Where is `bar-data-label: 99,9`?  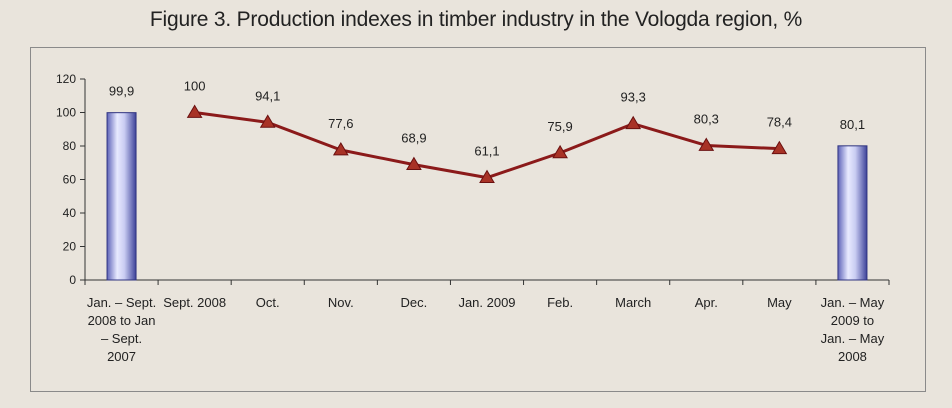 bar-data-label: 99,9 is located at coordinates (121, 91).